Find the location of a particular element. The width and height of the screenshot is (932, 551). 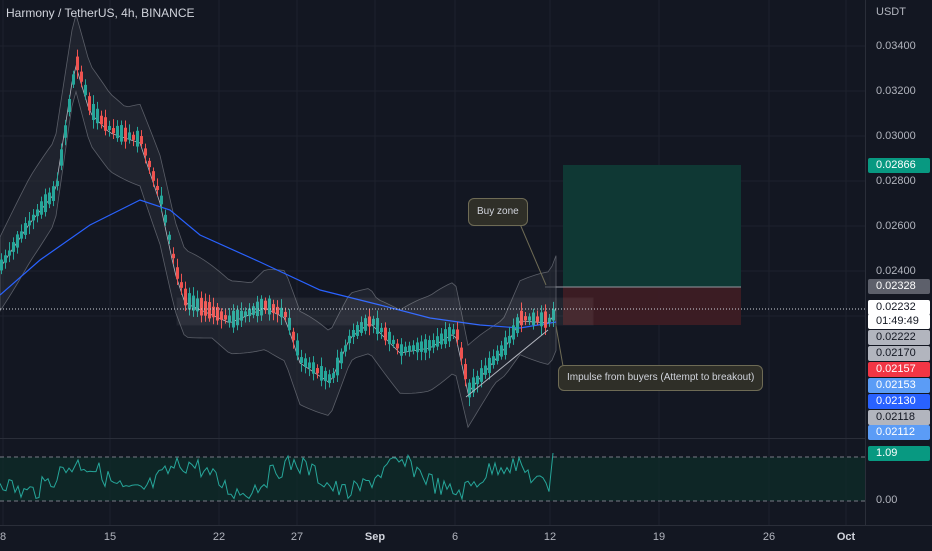

price-tick: 0.02800 is located at coordinates (896, 181).